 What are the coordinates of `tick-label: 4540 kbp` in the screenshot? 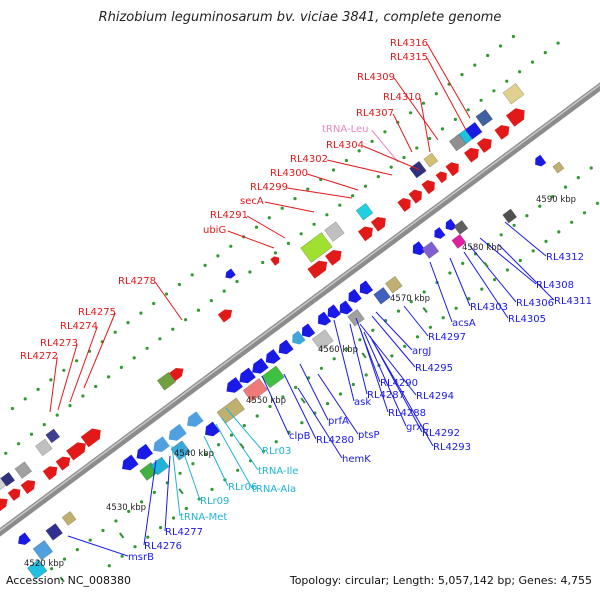 It's located at (194, 454).